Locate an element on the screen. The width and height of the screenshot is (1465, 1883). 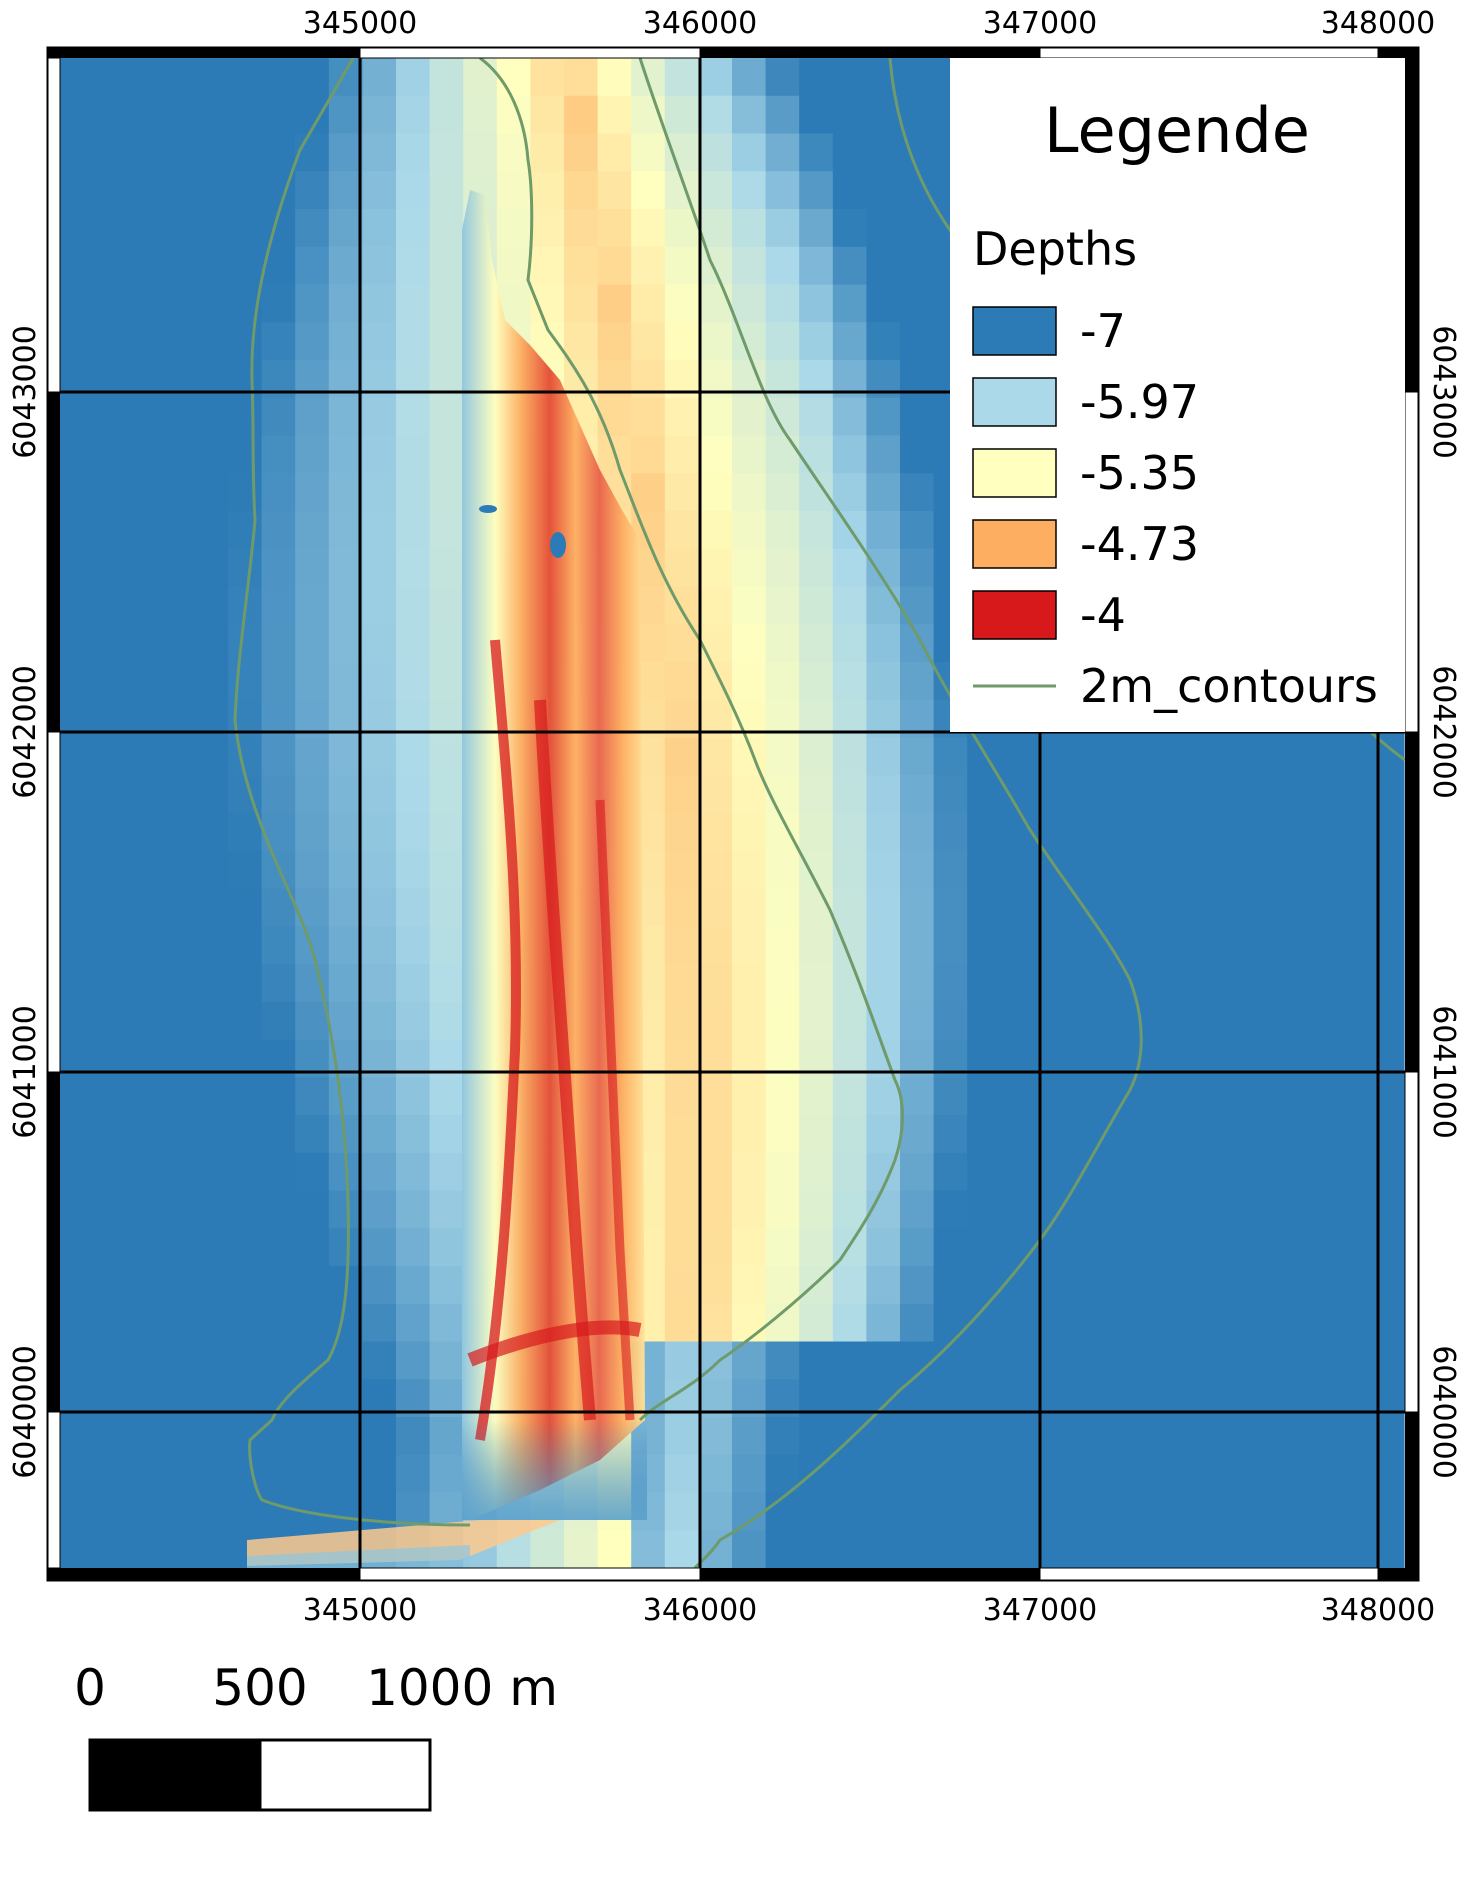
x-label-bottom: 348000 is located at coordinates (1378, 1610).